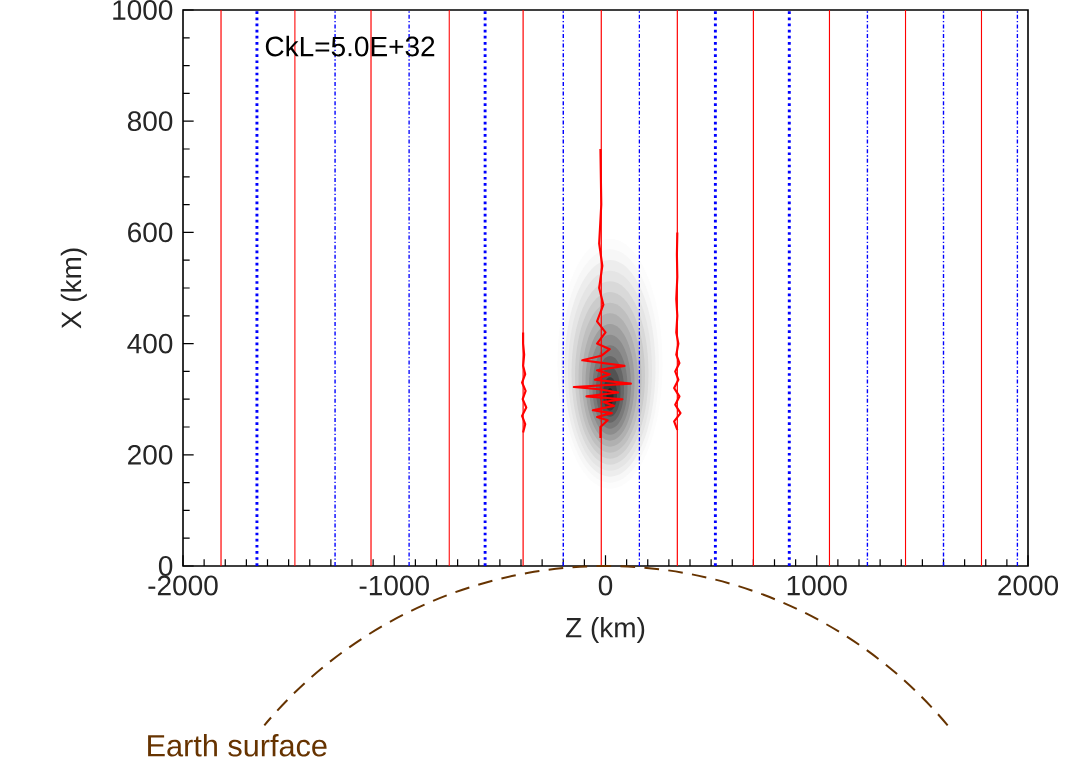 The height and width of the screenshot is (776, 1072). I want to click on x-tick-label: 1000, so click(817, 585).